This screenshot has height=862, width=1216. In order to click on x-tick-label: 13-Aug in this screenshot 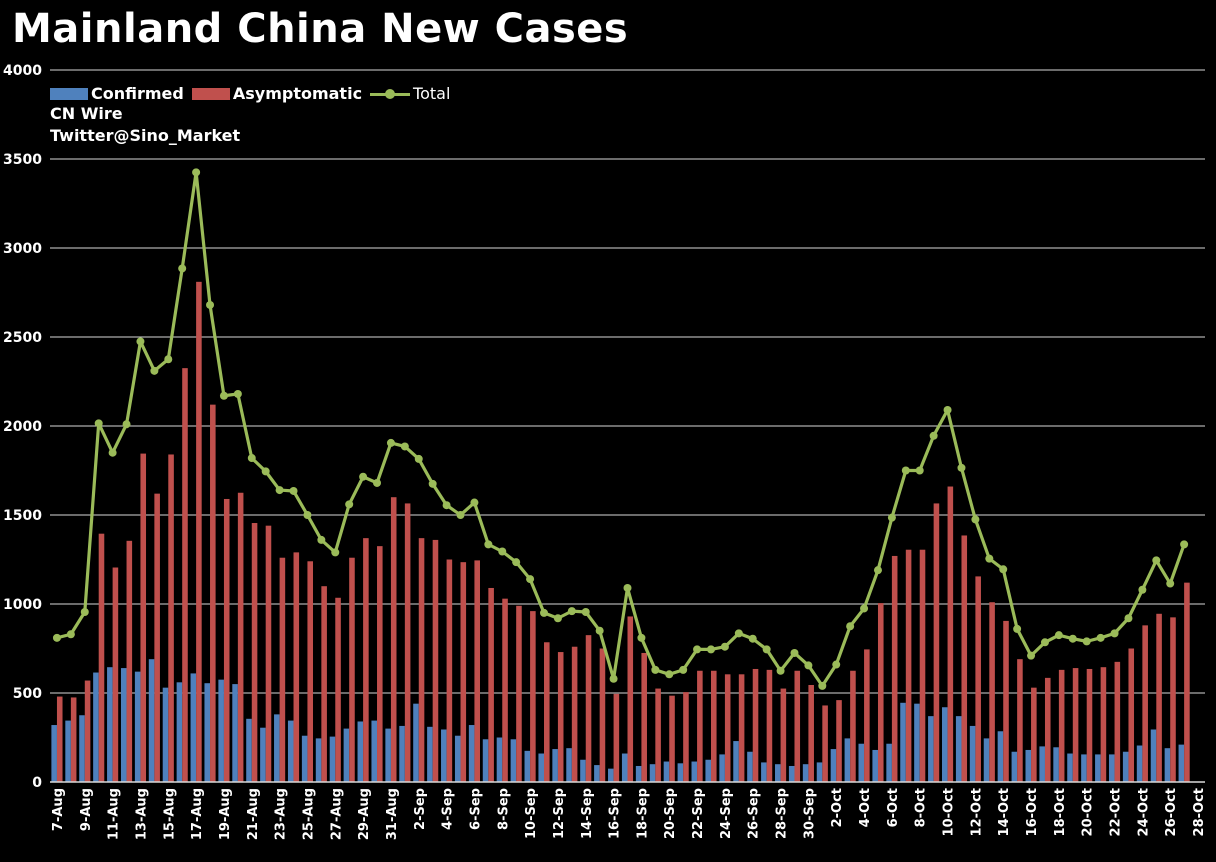, I will do `click(141, 814)`.